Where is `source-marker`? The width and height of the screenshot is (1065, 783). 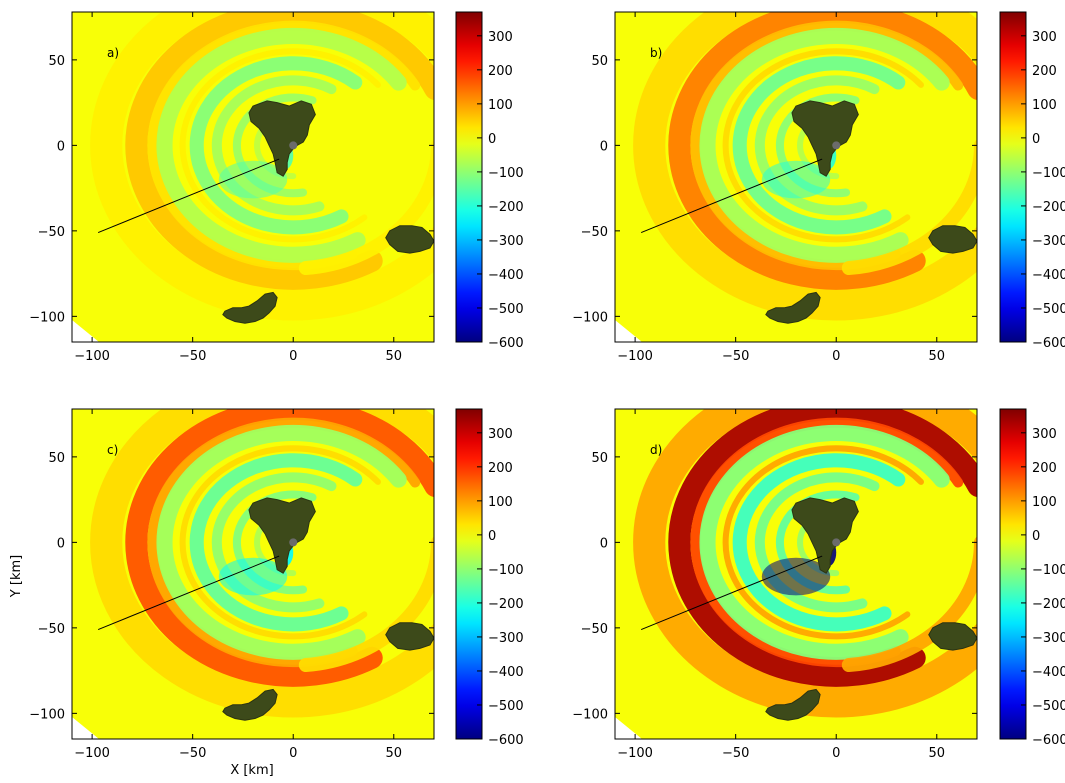
source-marker is located at coordinates (293, 542).